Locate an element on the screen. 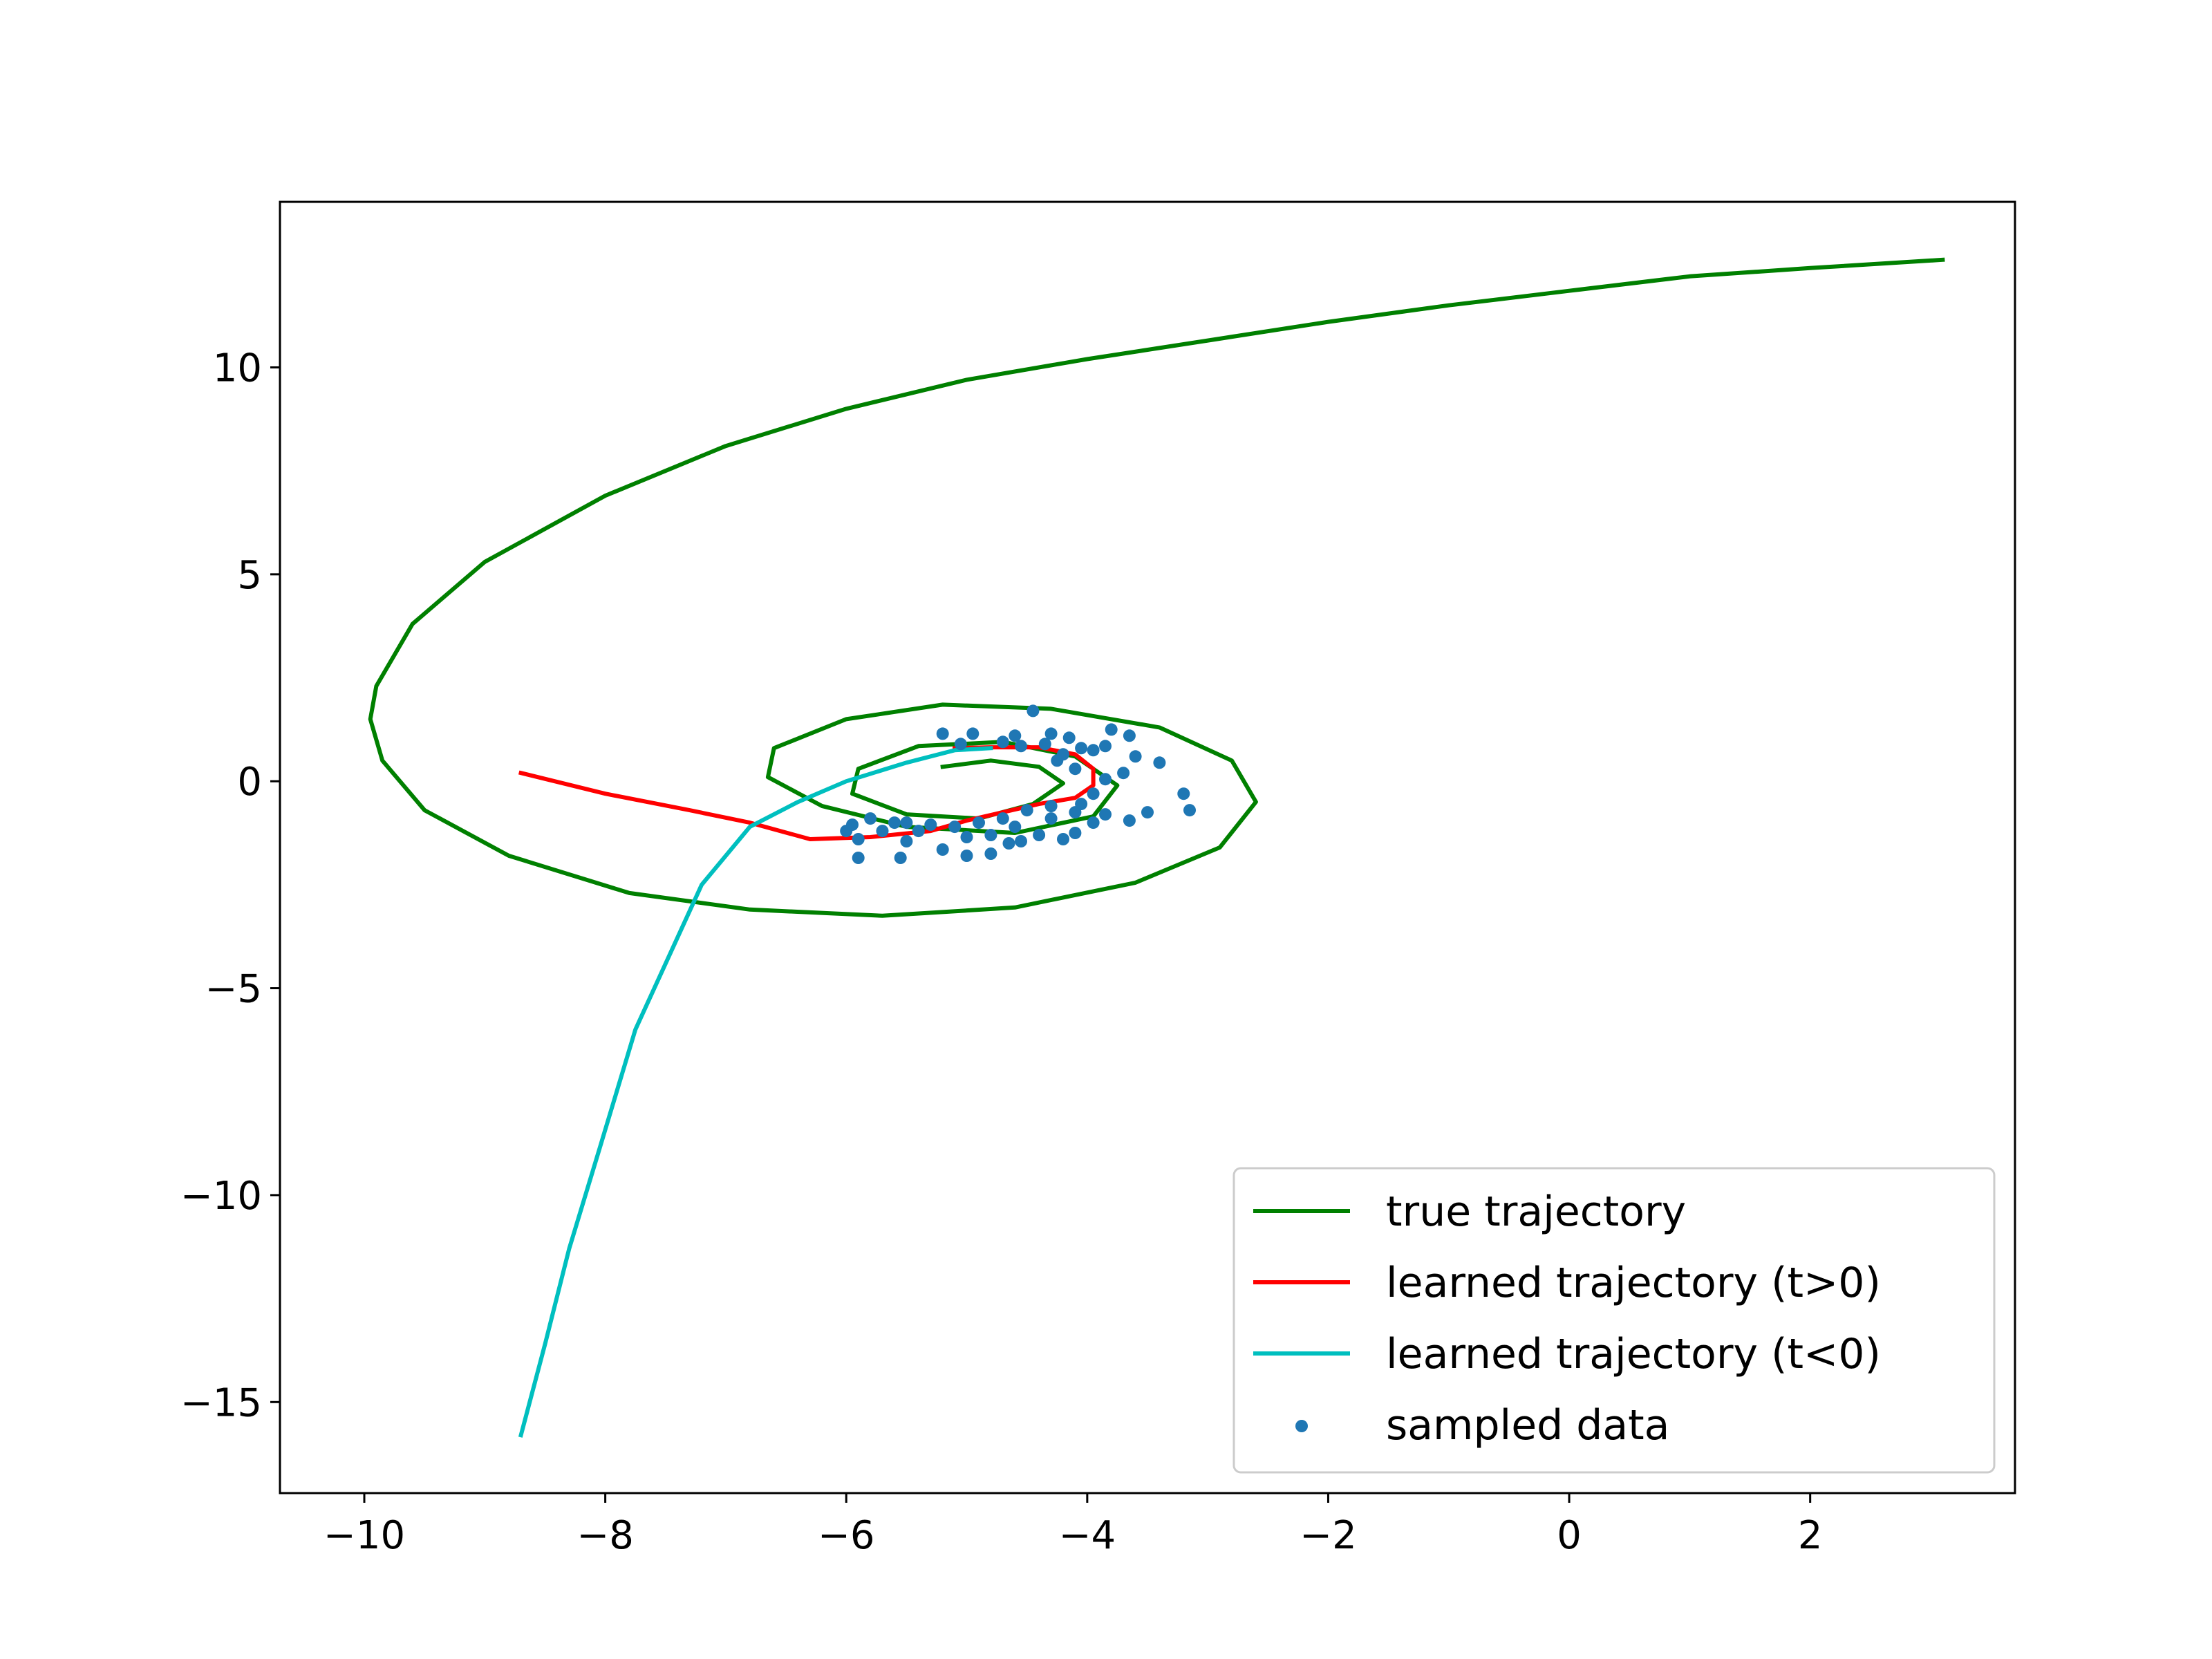 This screenshot has height=1659, width=2212. legend-label-sampled-data: sampled data is located at coordinates (1527, 1426).